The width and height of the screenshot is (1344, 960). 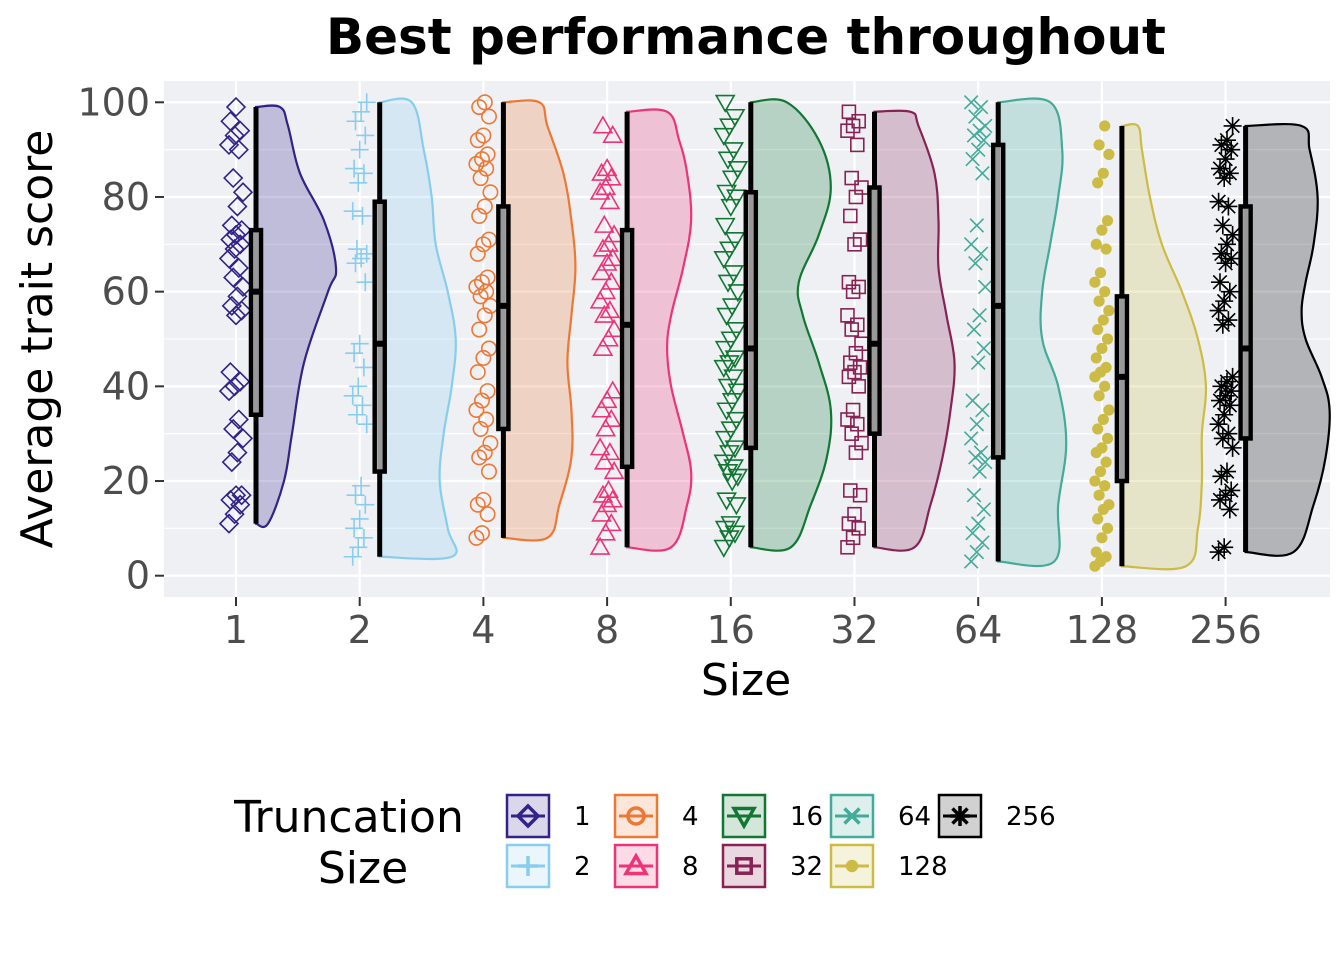 What do you see at coordinates (743, 624) in the screenshot?
I see `x-axis: 1 2 4 8 16 32 64 128 256` at bounding box center [743, 624].